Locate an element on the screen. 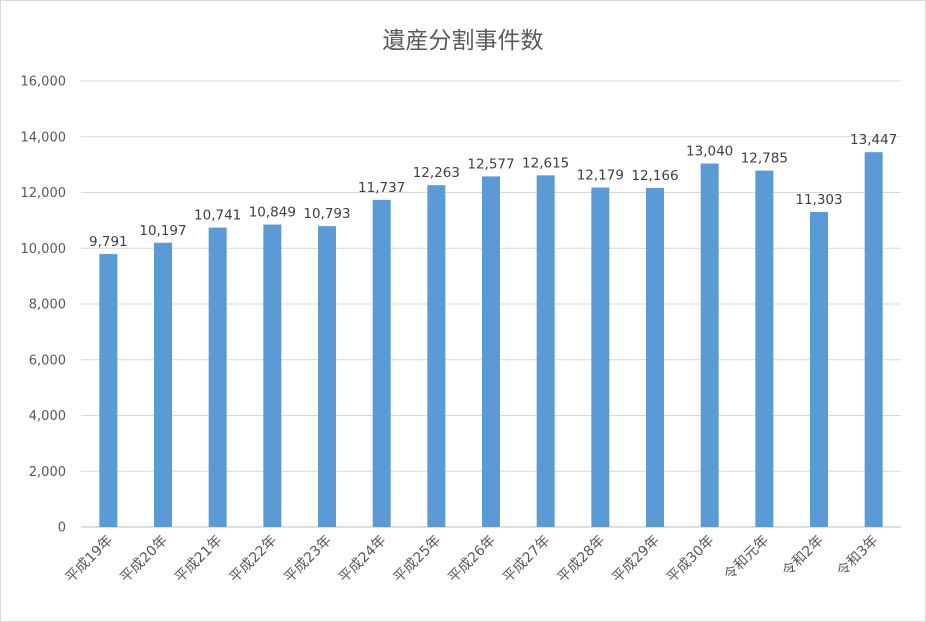 This screenshot has width=926, height=622. data-label: 12,785 is located at coordinates (764, 159).